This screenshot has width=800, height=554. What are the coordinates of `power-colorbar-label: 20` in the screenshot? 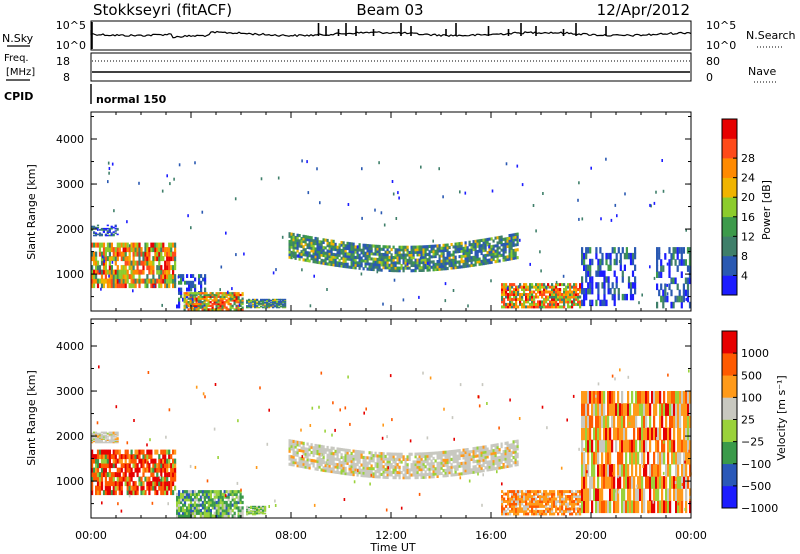 It's located at (748, 197).